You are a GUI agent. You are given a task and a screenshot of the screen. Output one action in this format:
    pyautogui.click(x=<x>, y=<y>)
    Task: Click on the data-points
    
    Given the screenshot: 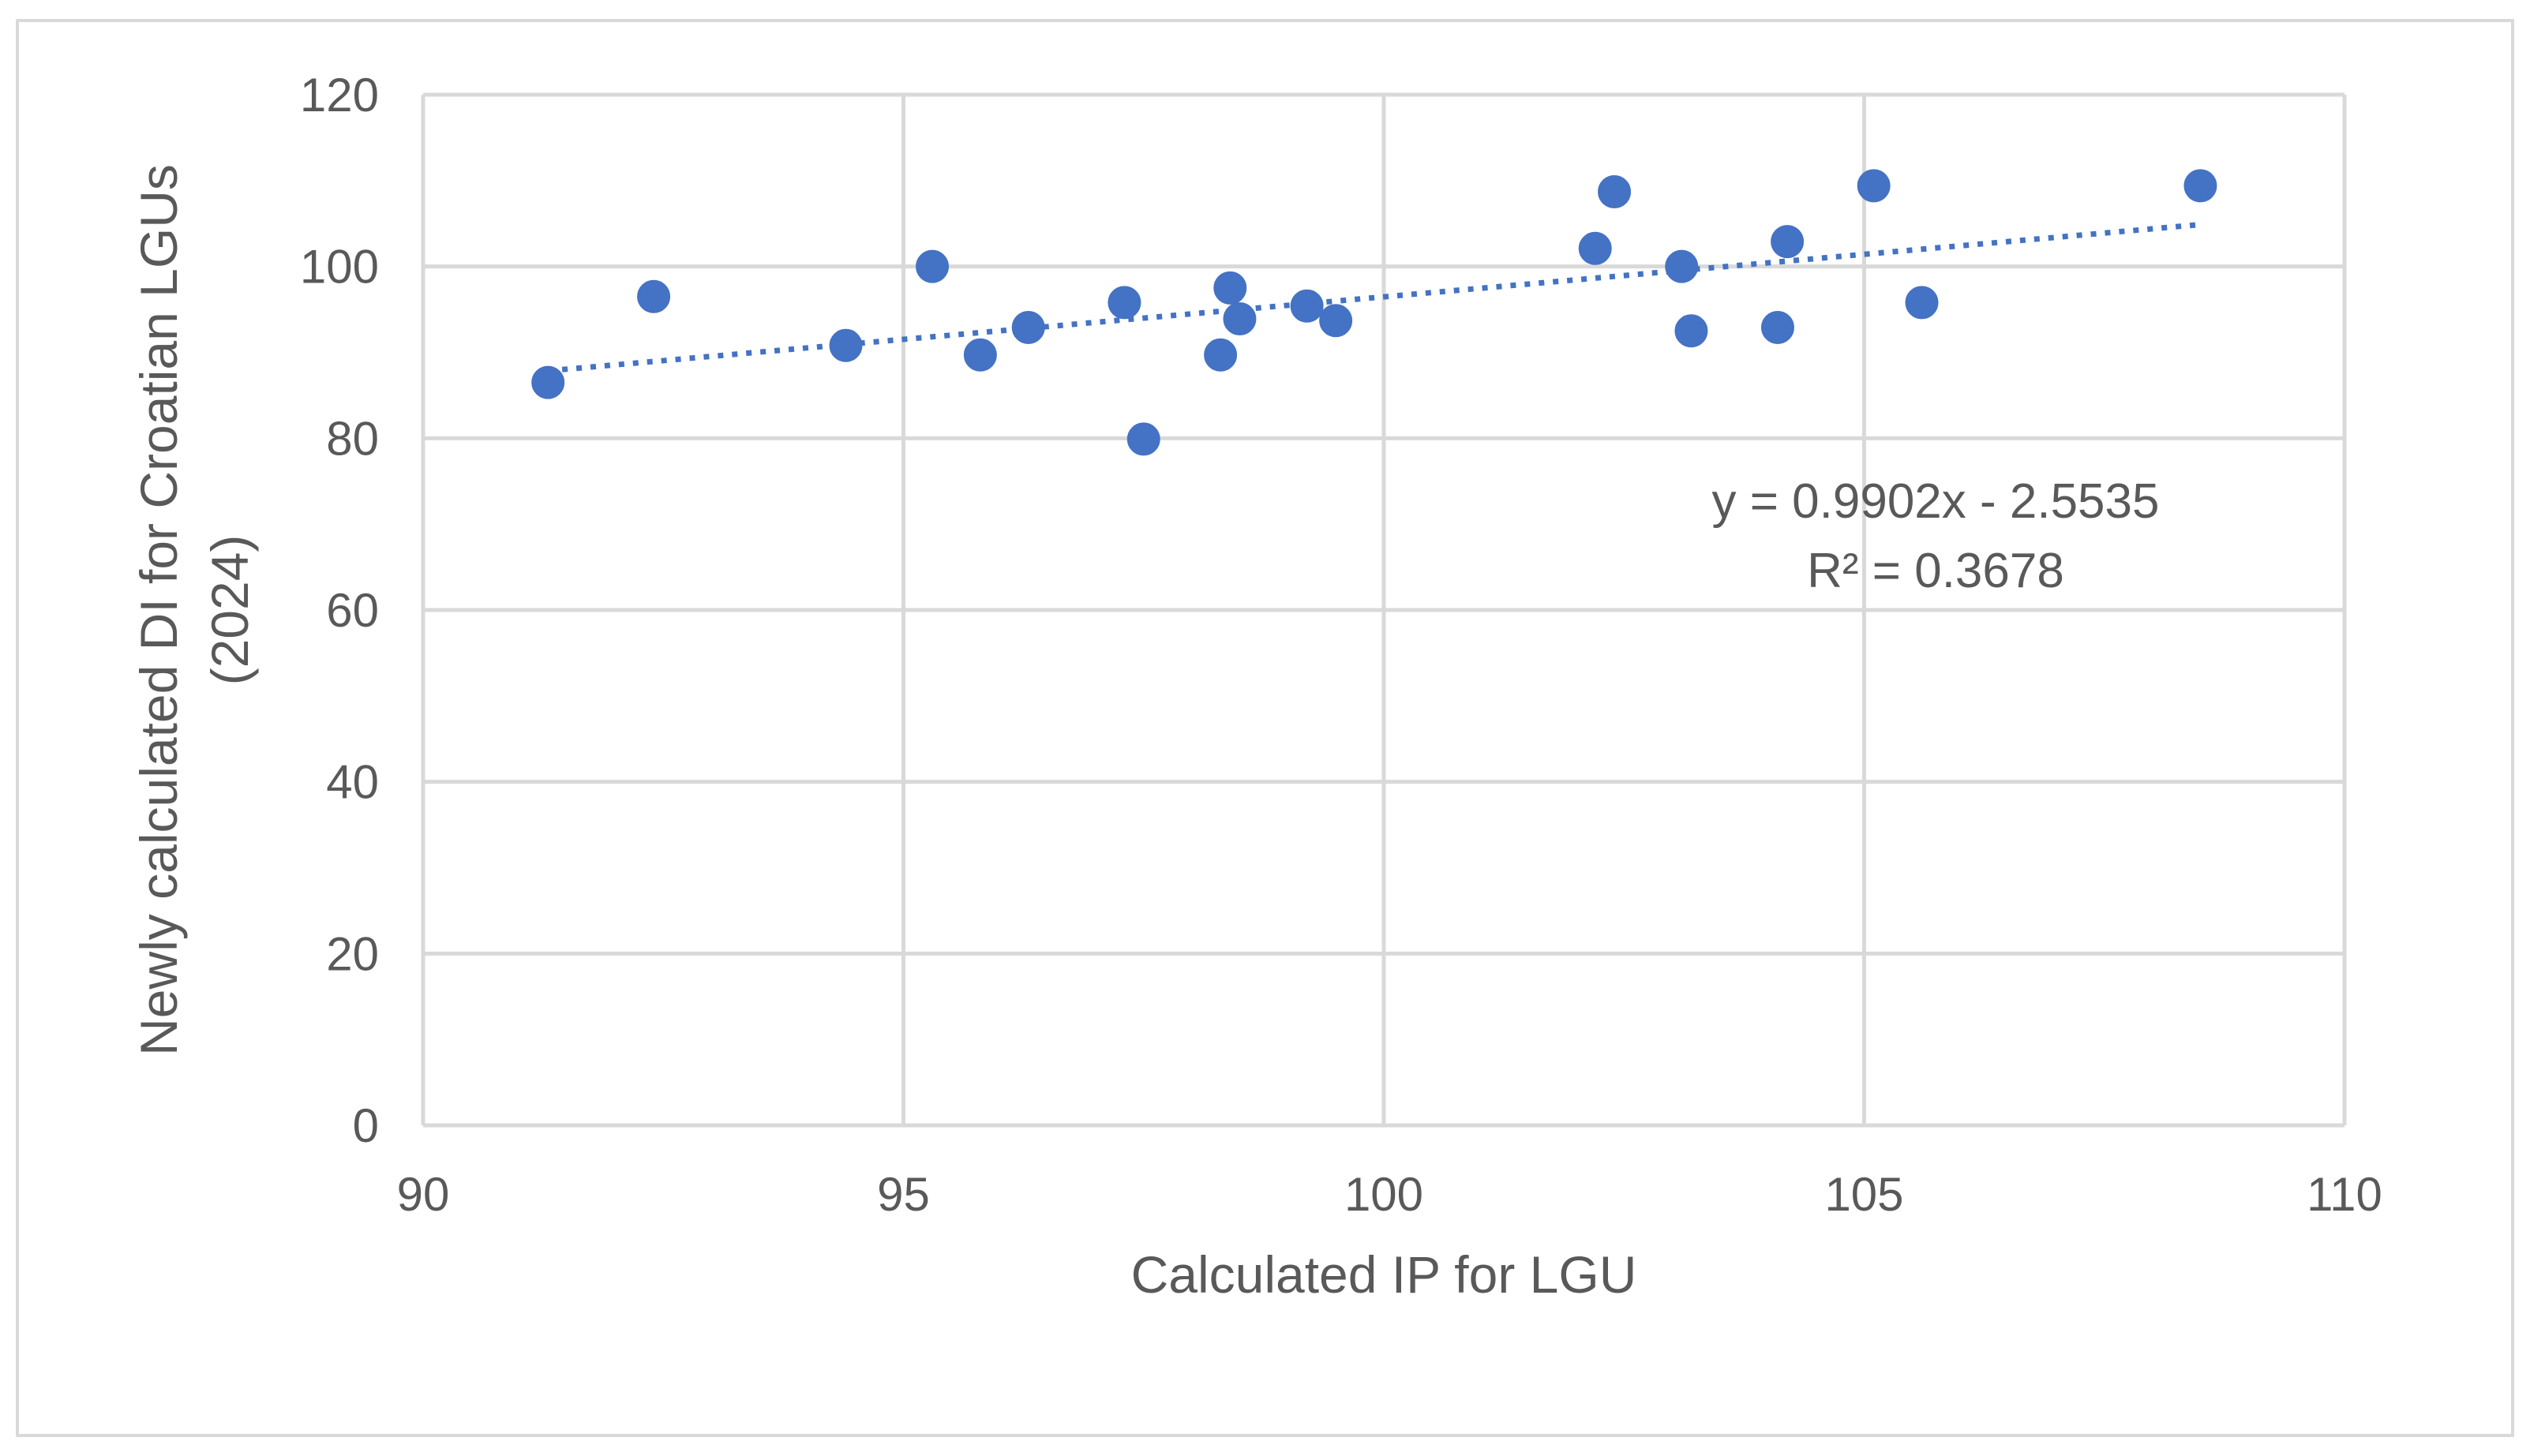 What is the action you would take?
    pyautogui.click(x=1374, y=312)
    